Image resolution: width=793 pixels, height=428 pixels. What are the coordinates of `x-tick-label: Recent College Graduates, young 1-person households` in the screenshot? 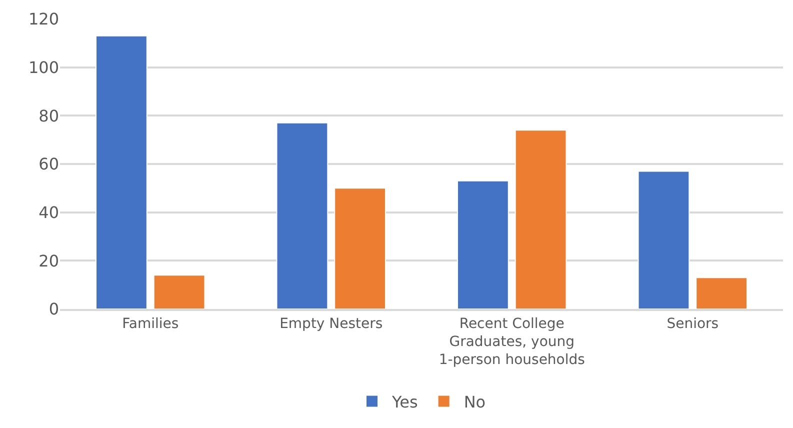 It's located at (511, 342).